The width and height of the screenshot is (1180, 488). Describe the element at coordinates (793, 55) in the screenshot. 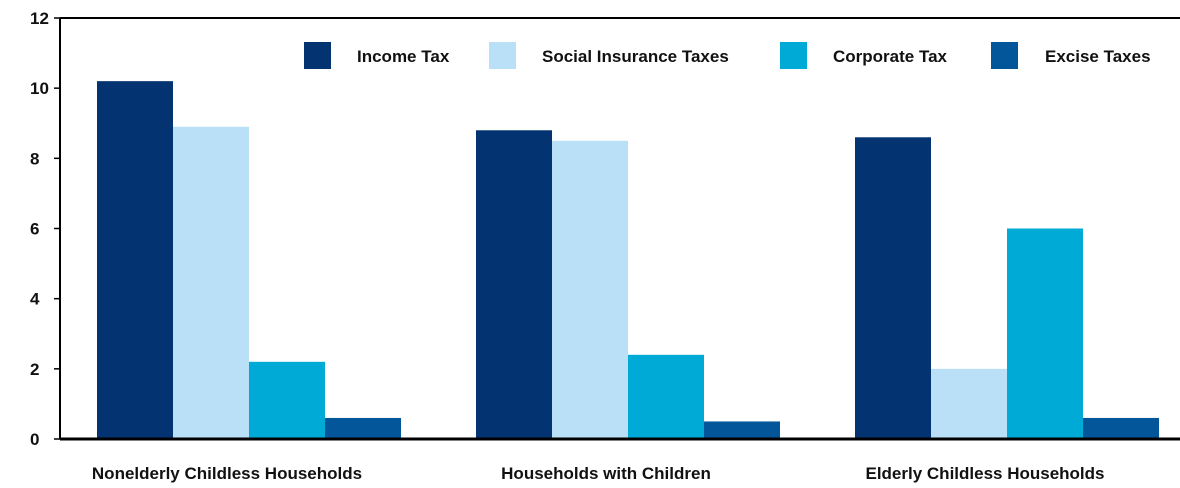

I see `legend-swatch-corporate-tax` at that location.